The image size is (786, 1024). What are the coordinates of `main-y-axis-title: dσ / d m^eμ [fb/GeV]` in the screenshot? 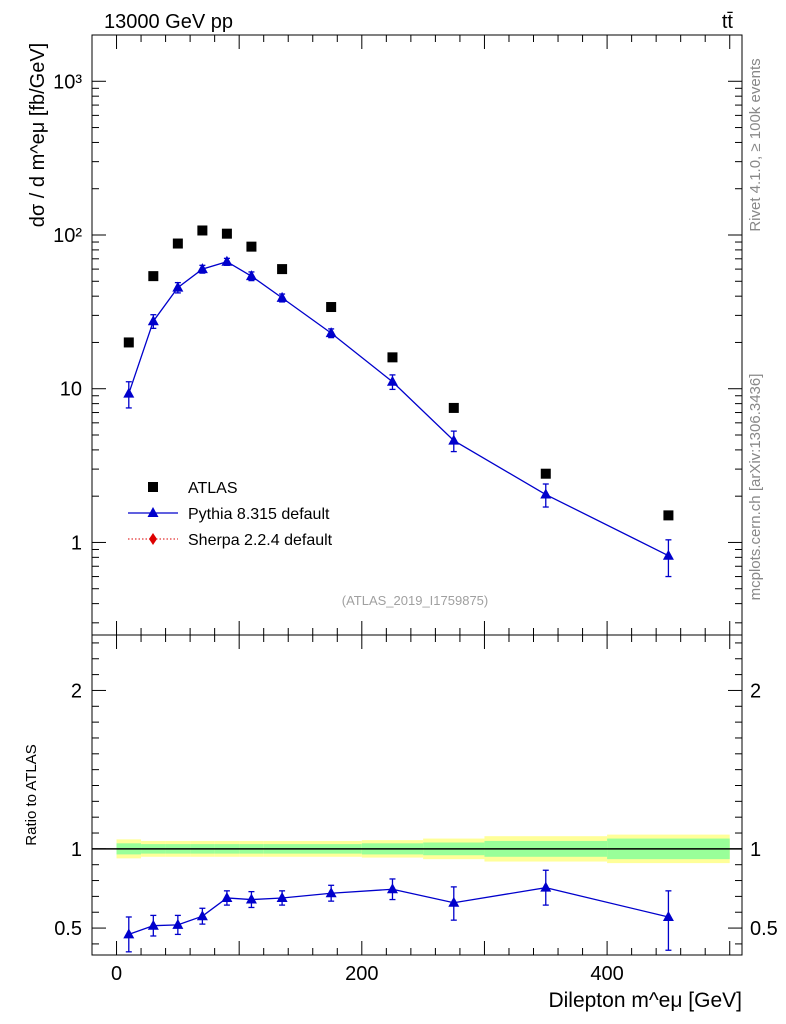 It's located at (38, 135).